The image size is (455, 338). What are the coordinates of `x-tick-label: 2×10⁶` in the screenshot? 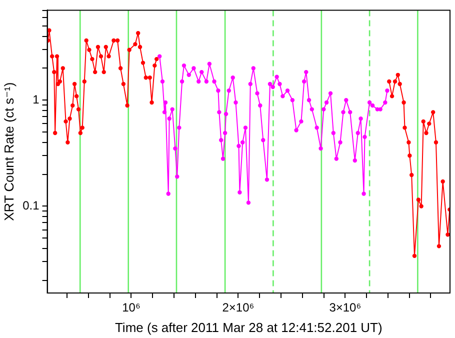 It's located at (238, 307).